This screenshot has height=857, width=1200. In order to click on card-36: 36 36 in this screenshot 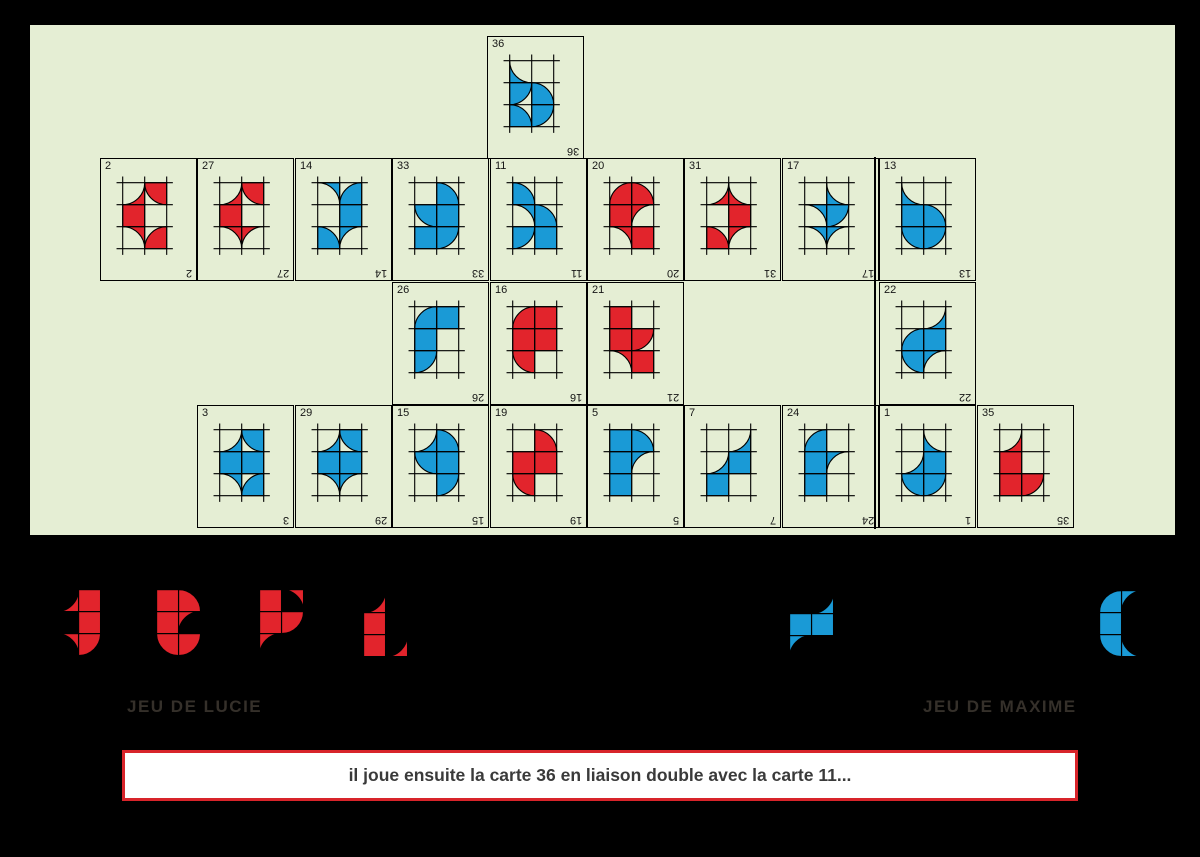, I will do `click(535, 97)`.